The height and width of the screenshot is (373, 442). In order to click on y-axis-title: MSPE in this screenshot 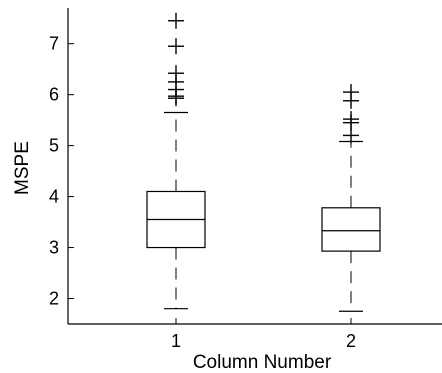, I will do `click(22, 168)`.